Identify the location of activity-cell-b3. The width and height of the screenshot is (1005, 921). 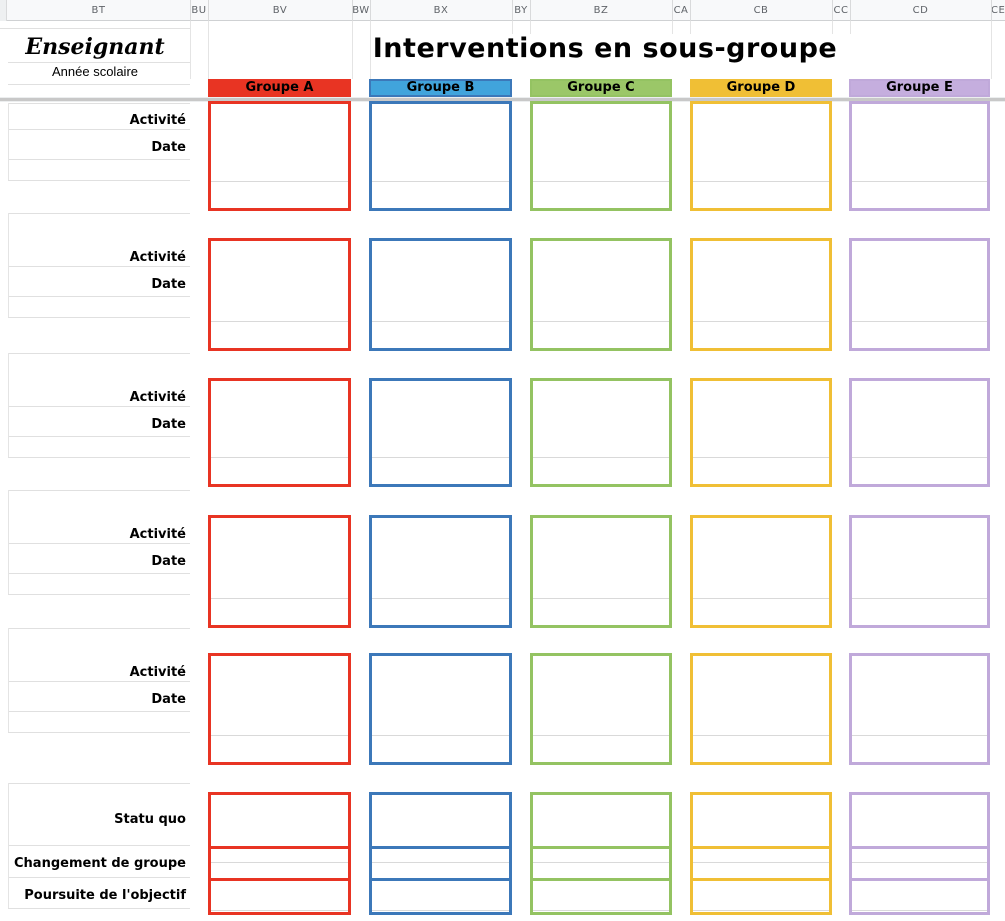
(440, 432).